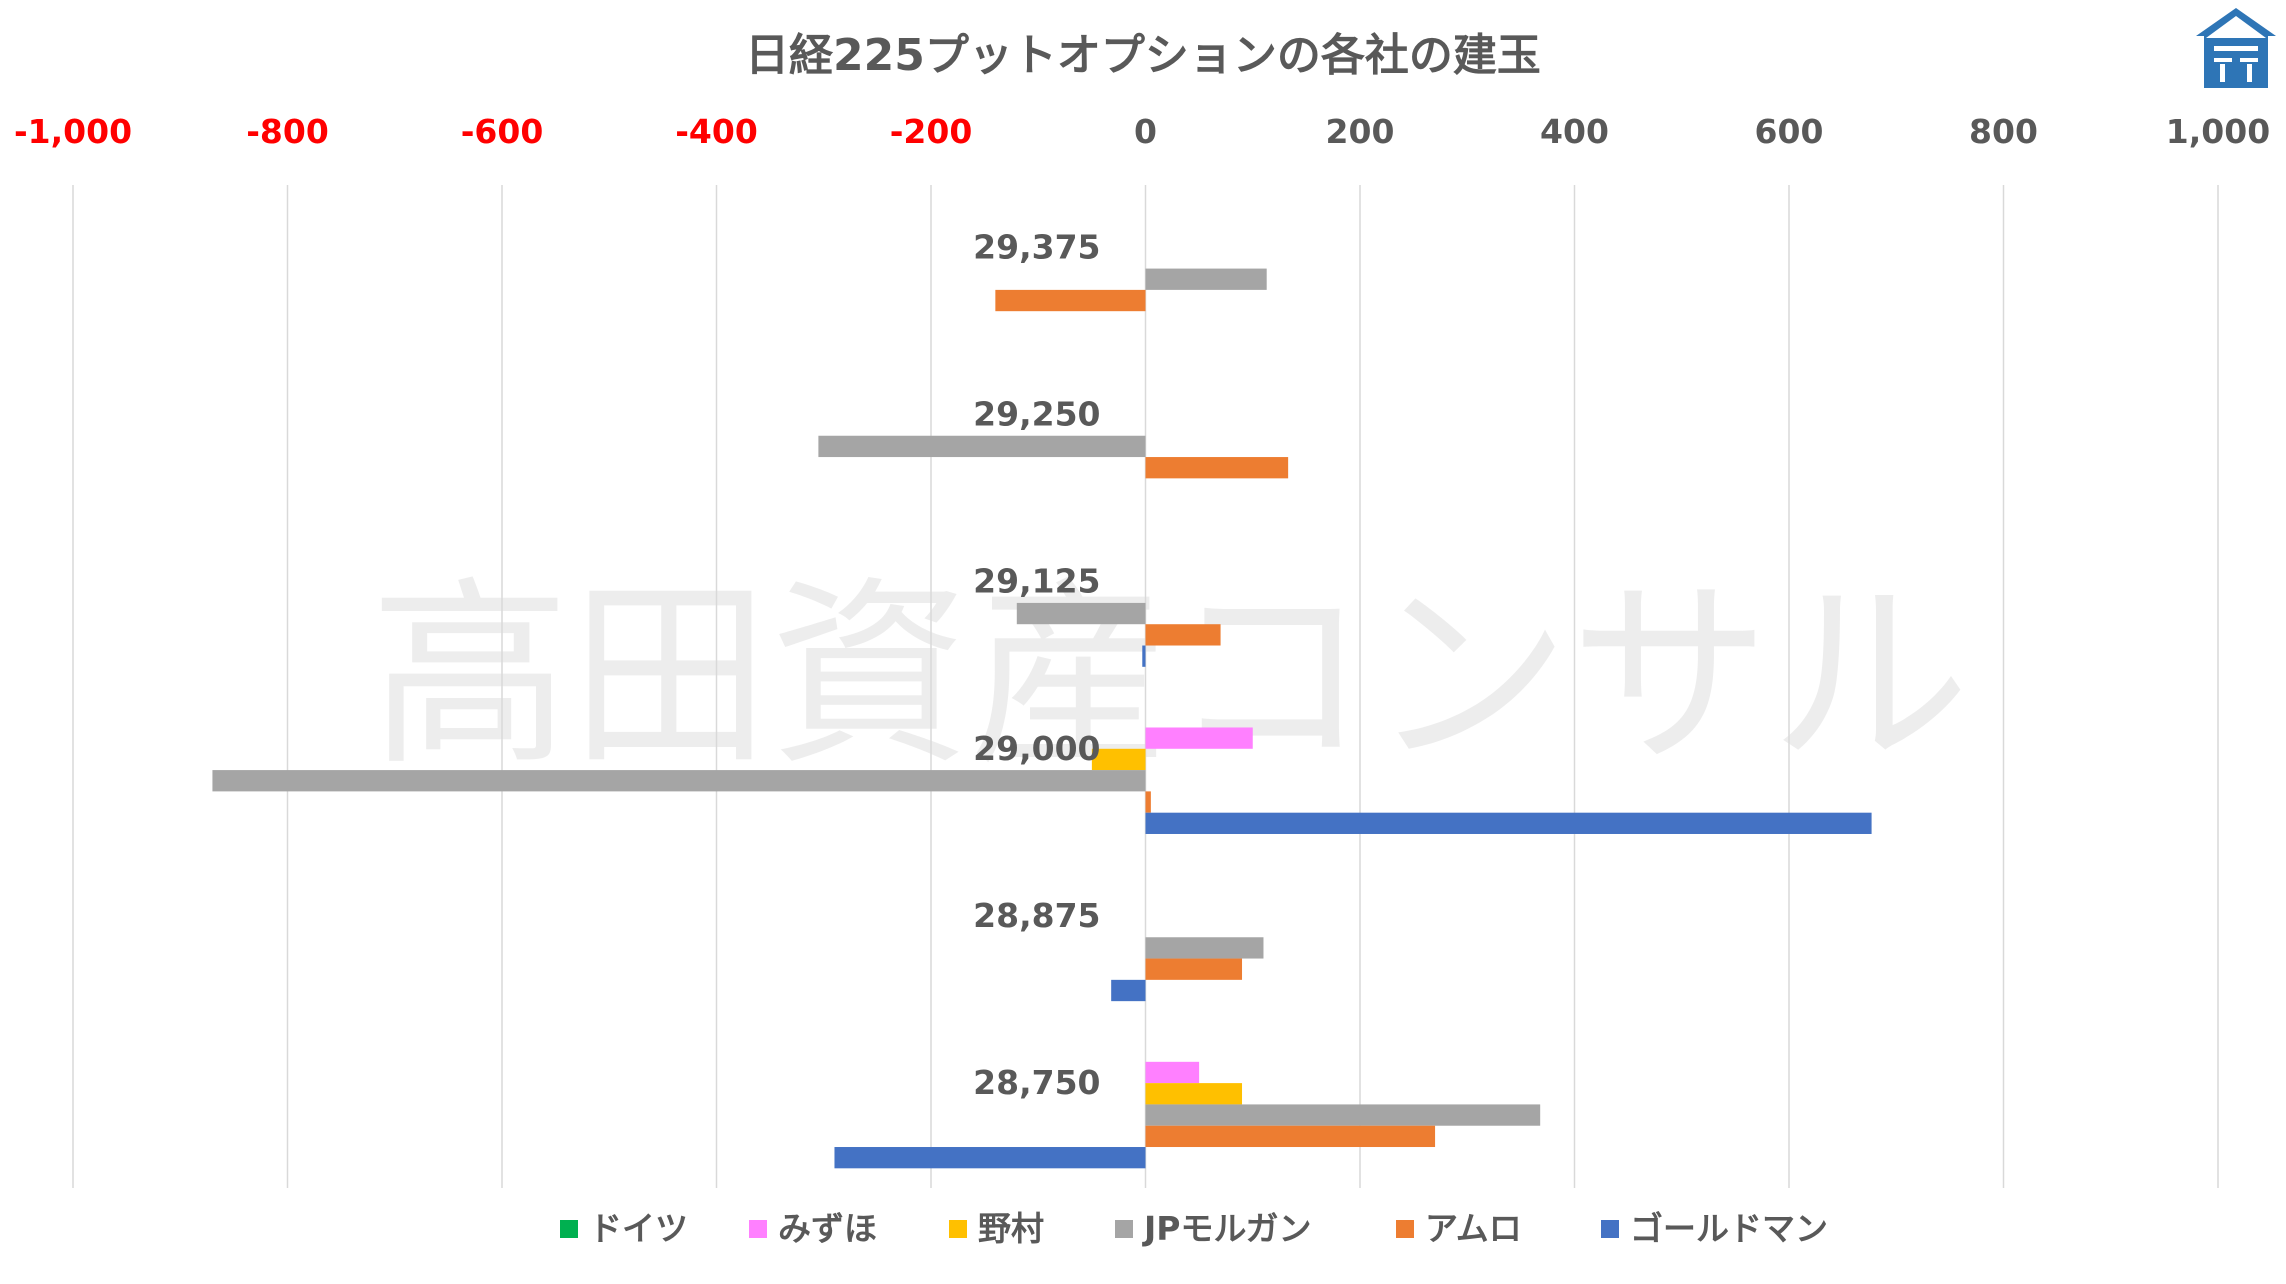  What do you see at coordinates (1036, 1082) in the screenshot?
I see `category-label: 28,750` at bounding box center [1036, 1082].